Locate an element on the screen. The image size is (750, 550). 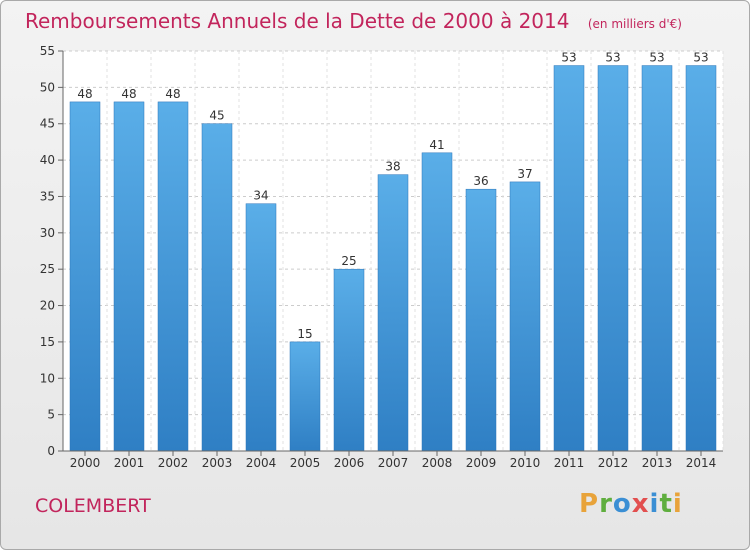
y-tick-label: 50 is located at coordinates (47, 87).